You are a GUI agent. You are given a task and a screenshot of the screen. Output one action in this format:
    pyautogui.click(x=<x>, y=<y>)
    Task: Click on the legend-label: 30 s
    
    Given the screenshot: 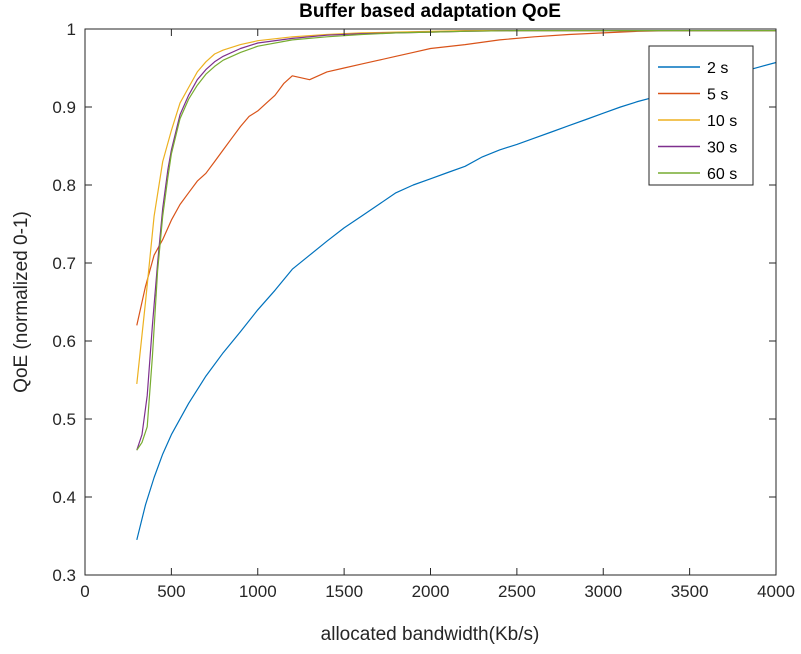 What is the action you would take?
    pyautogui.click(x=722, y=148)
    